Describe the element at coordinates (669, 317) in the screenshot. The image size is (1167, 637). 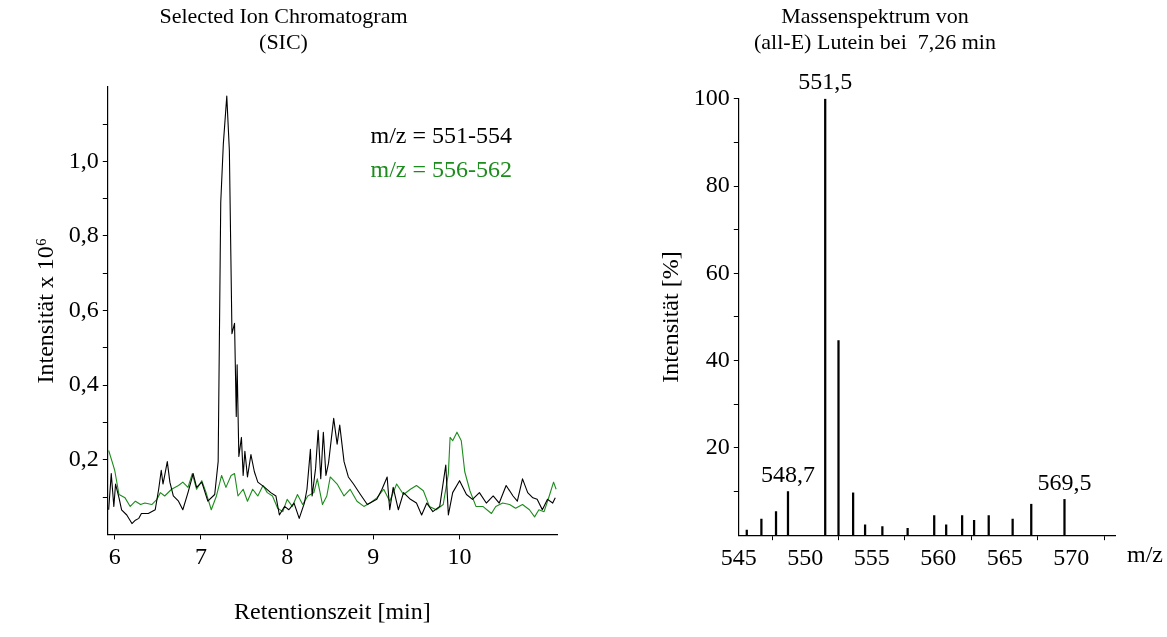
I see `y-axis-title: Intensität [%]` at that location.